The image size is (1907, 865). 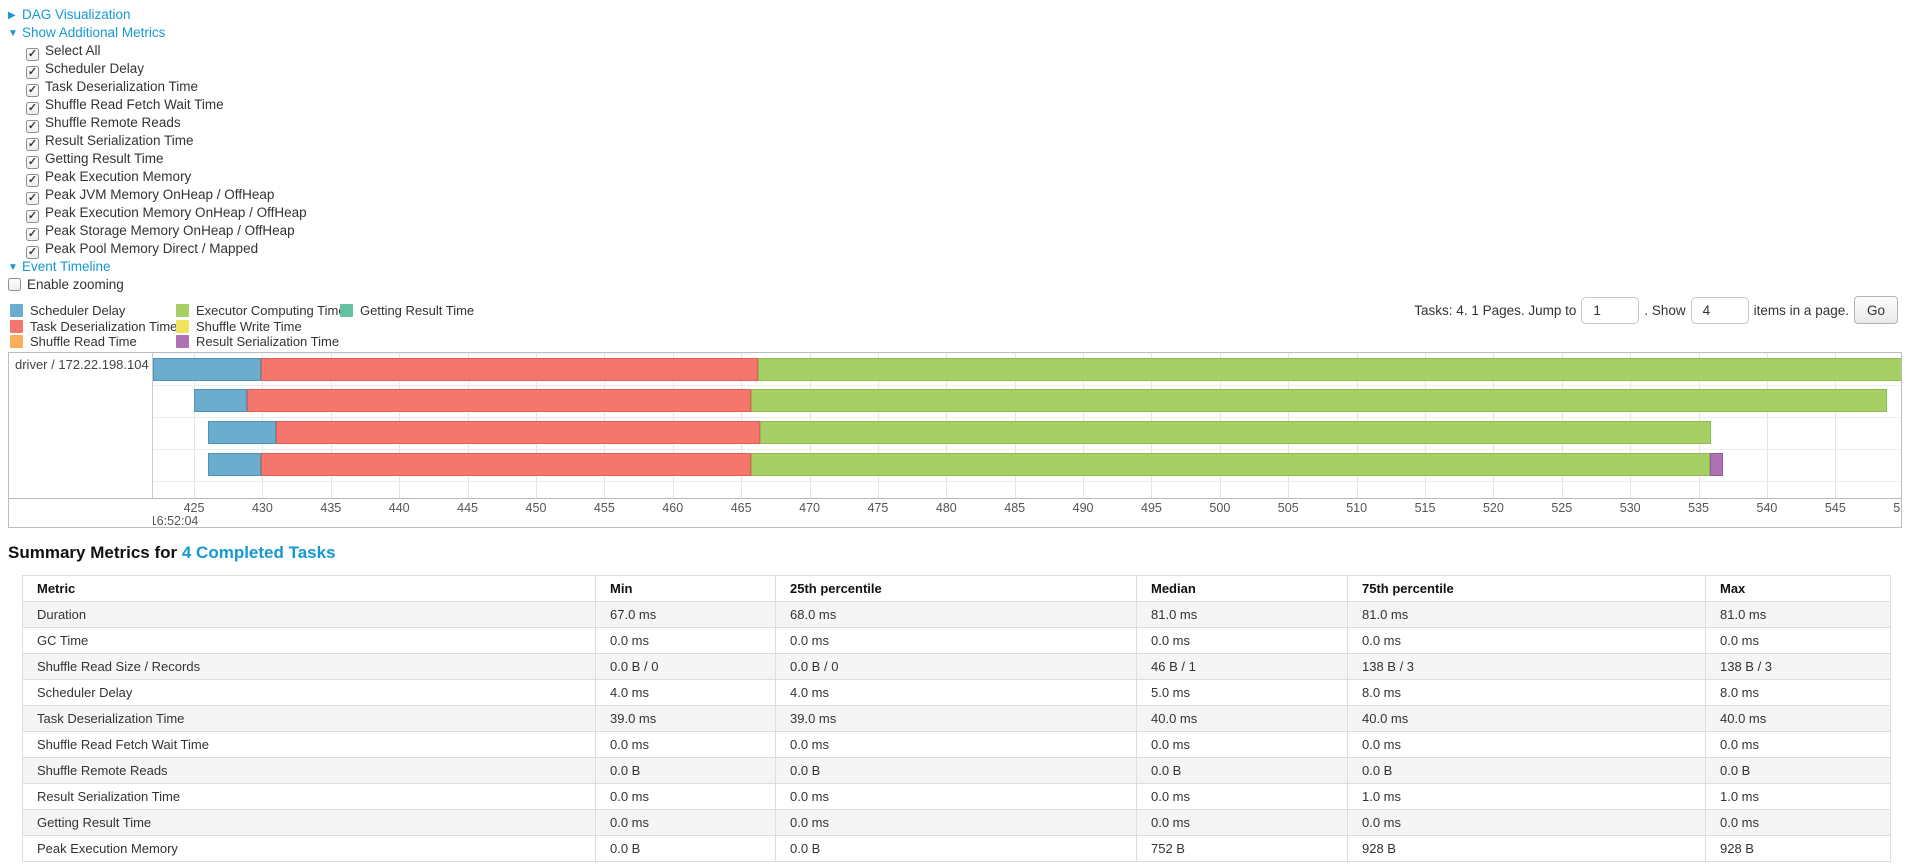 I want to click on legend-item: Scheduler Delay, so click(x=93, y=311).